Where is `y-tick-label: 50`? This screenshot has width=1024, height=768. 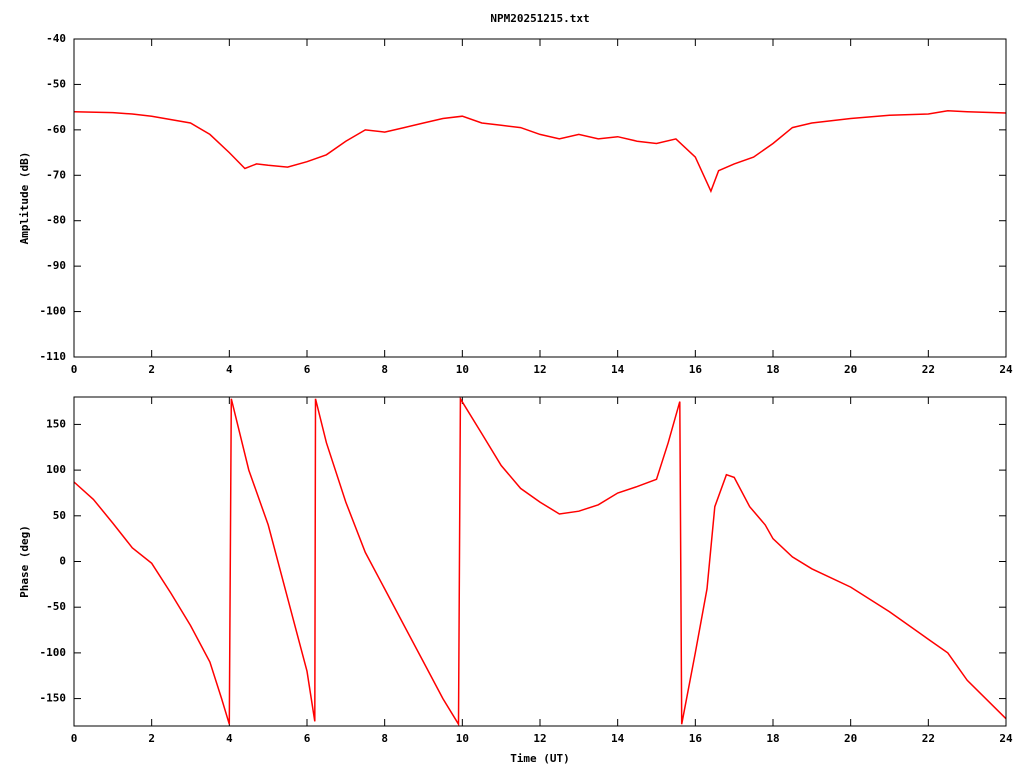
y-tick-label: 50 is located at coordinates (59, 515).